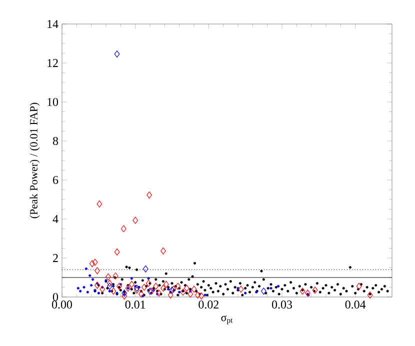  I want to click on y-tick-label: 14, so click(53, 24).